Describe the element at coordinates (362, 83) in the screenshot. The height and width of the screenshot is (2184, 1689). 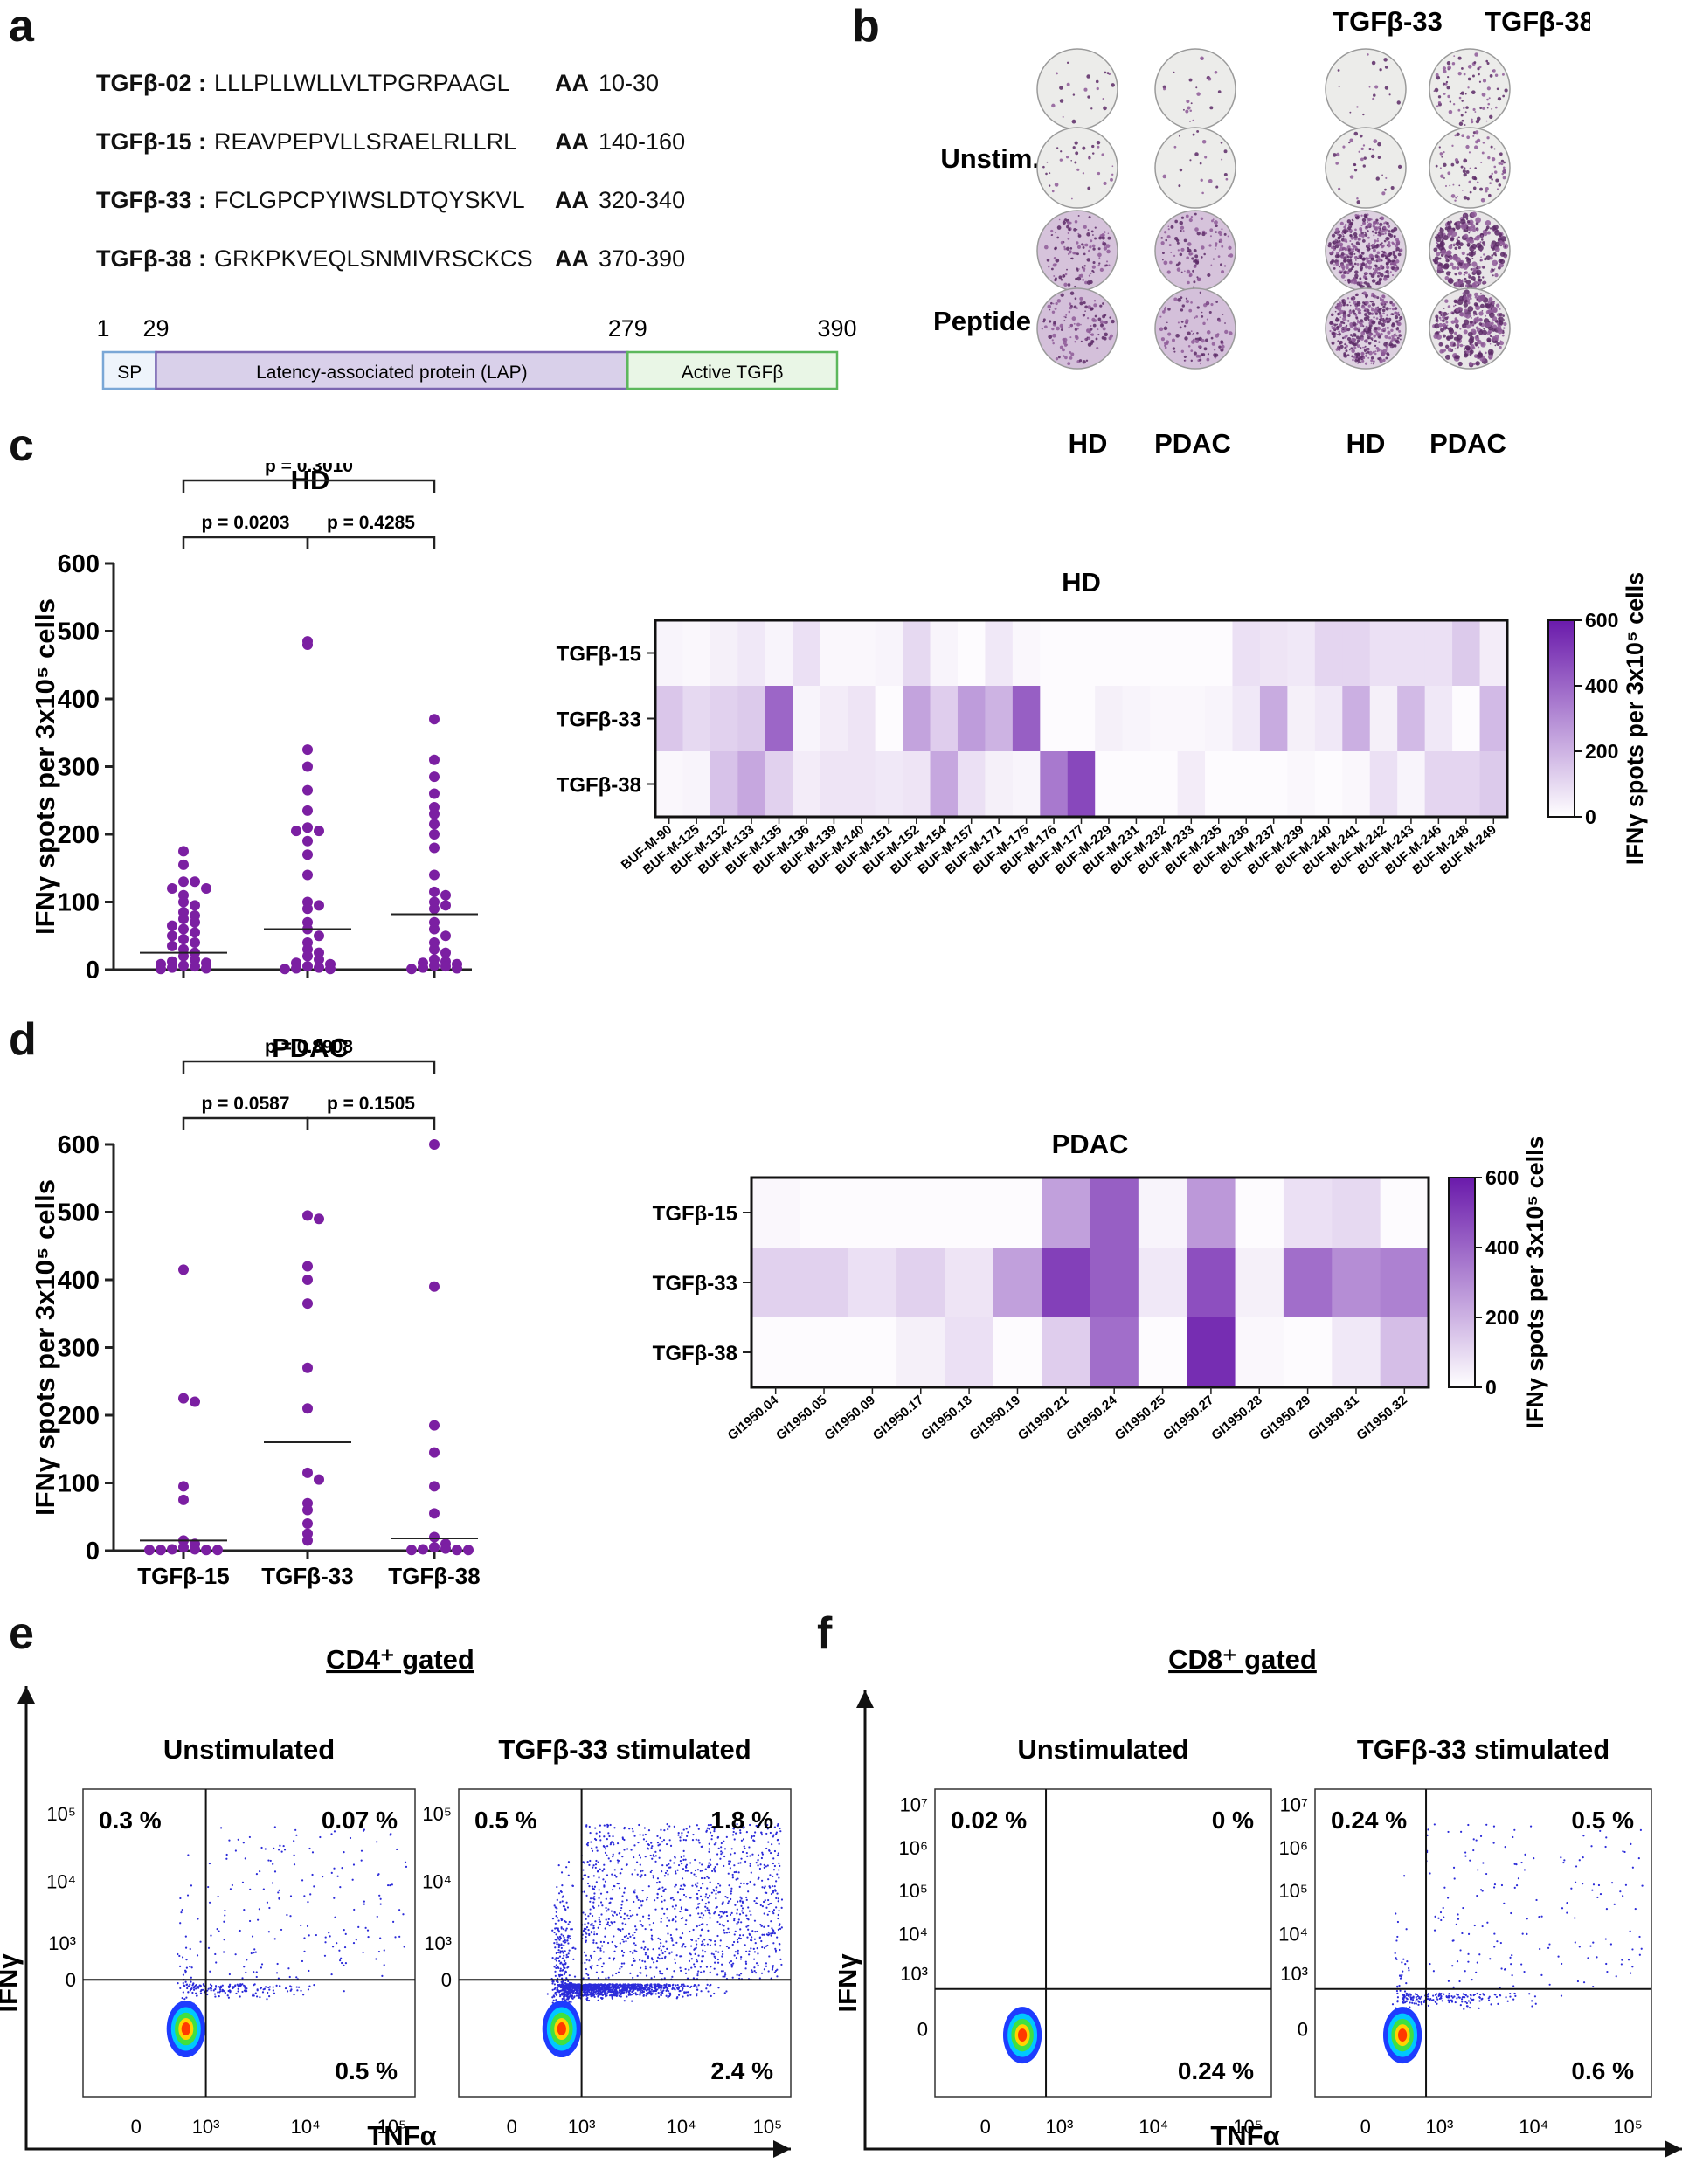
I see `peptide-sequence: LLLPLLWLLVLTPGRPAAGL` at that location.